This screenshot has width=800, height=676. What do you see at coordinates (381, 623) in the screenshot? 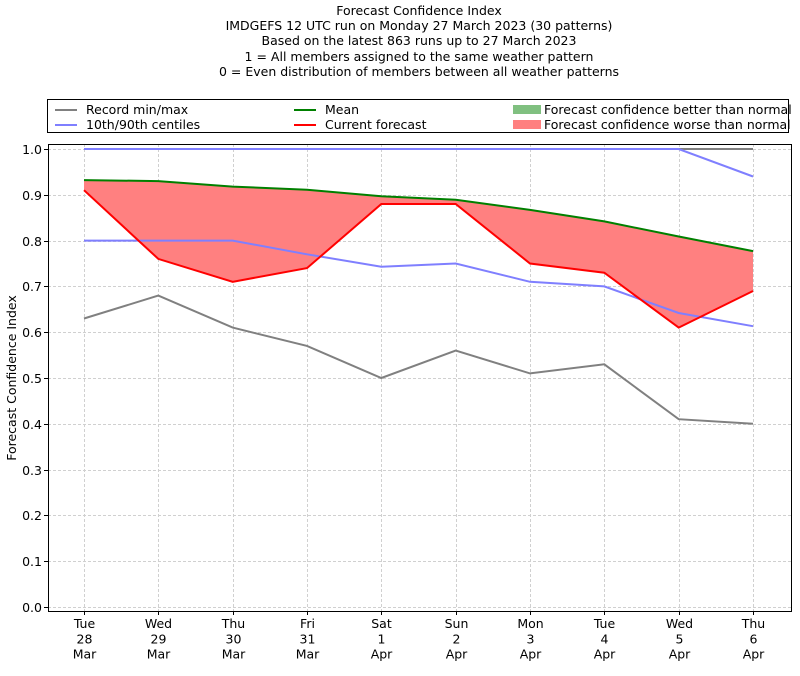
I see `x-tick-label-line: Sat` at bounding box center [381, 623].